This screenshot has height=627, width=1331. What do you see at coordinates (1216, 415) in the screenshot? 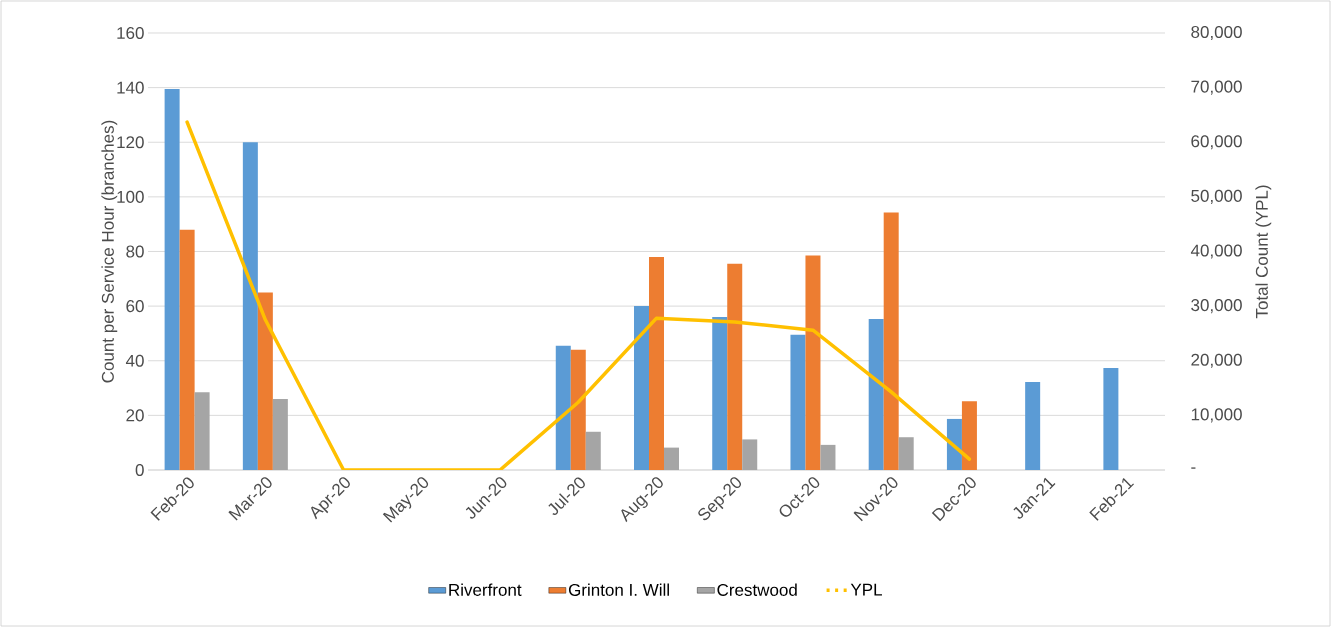
I see `y2-tick-label: 10,000` at bounding box center [1216, 415].